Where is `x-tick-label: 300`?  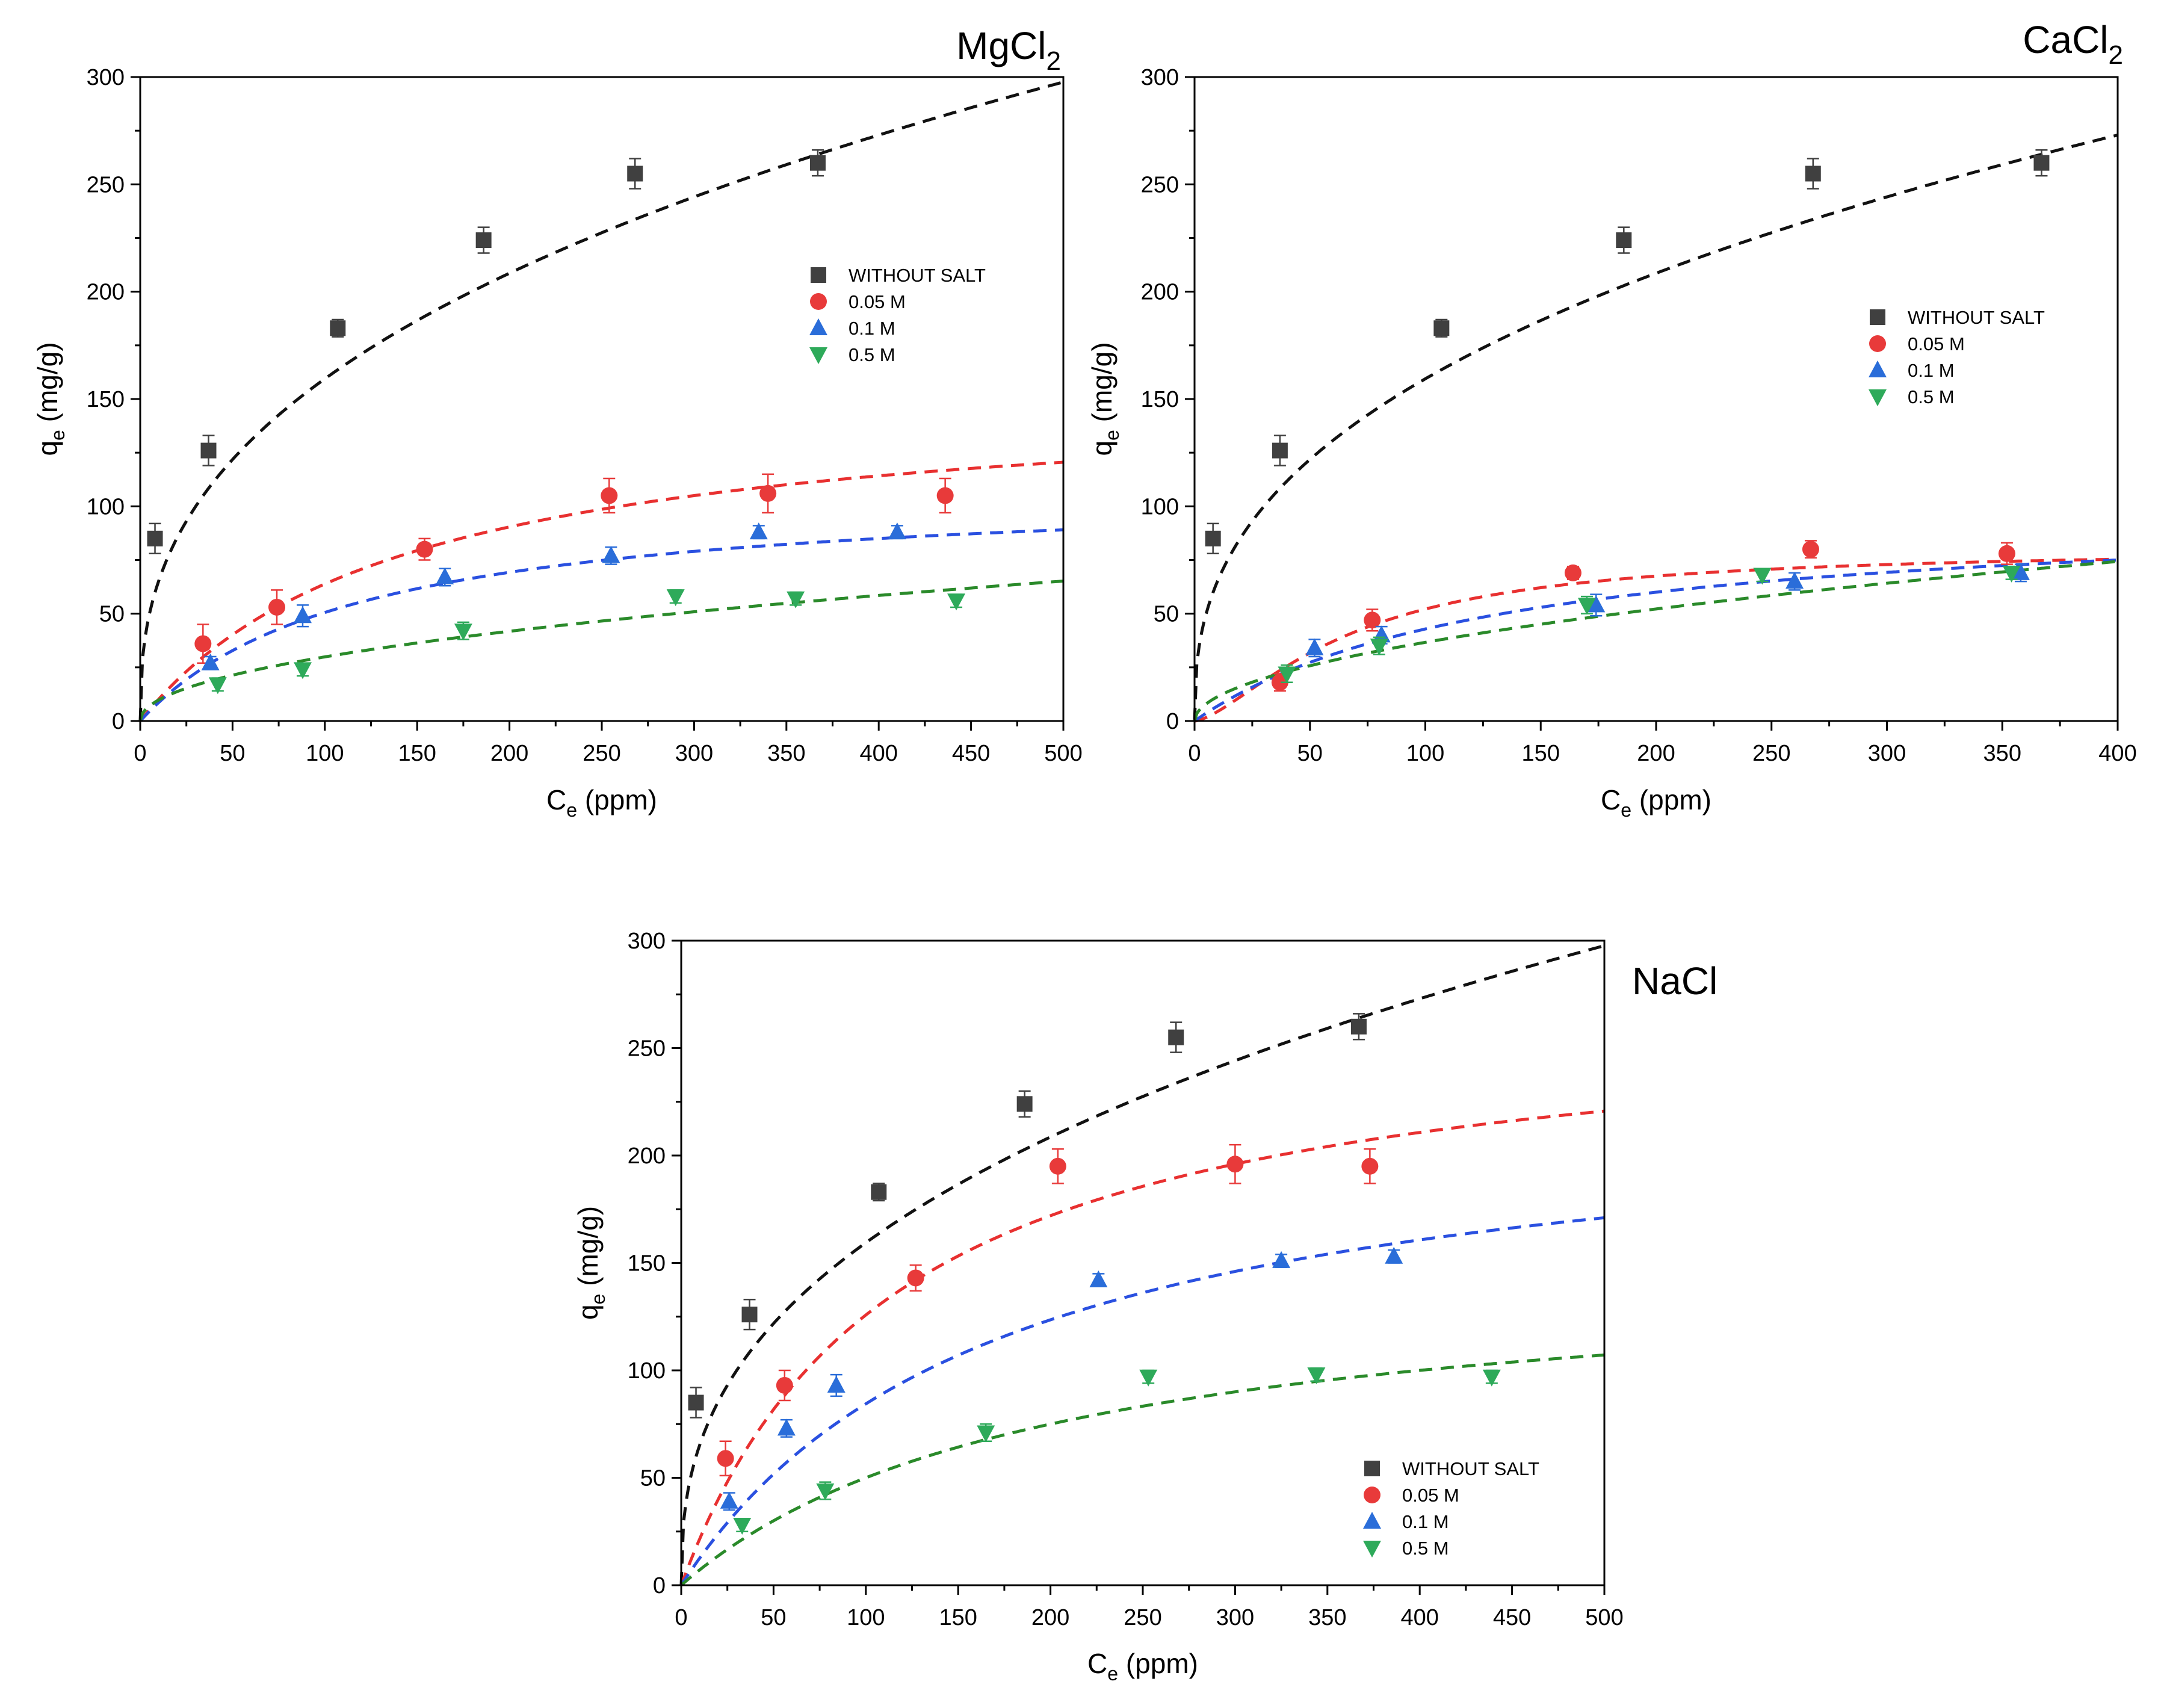 x-tick-label: 300 is located at coordinates (694, 753).